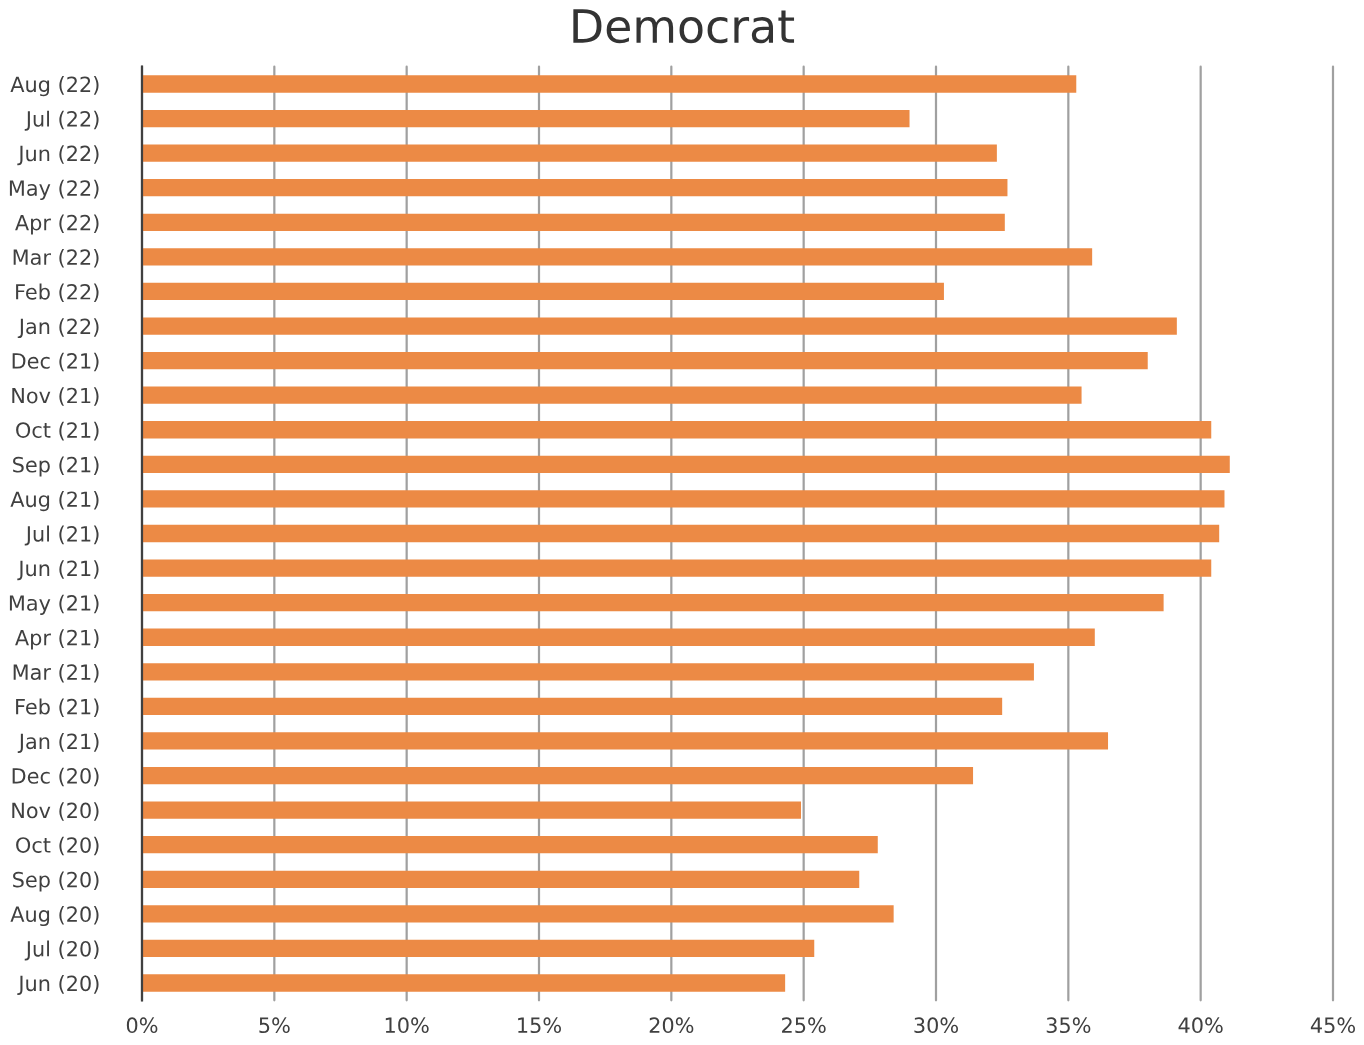  Describe the element at coordinates (58, 743) in the screenshot. I see `y-tick-label: Jan (21)` at that location.